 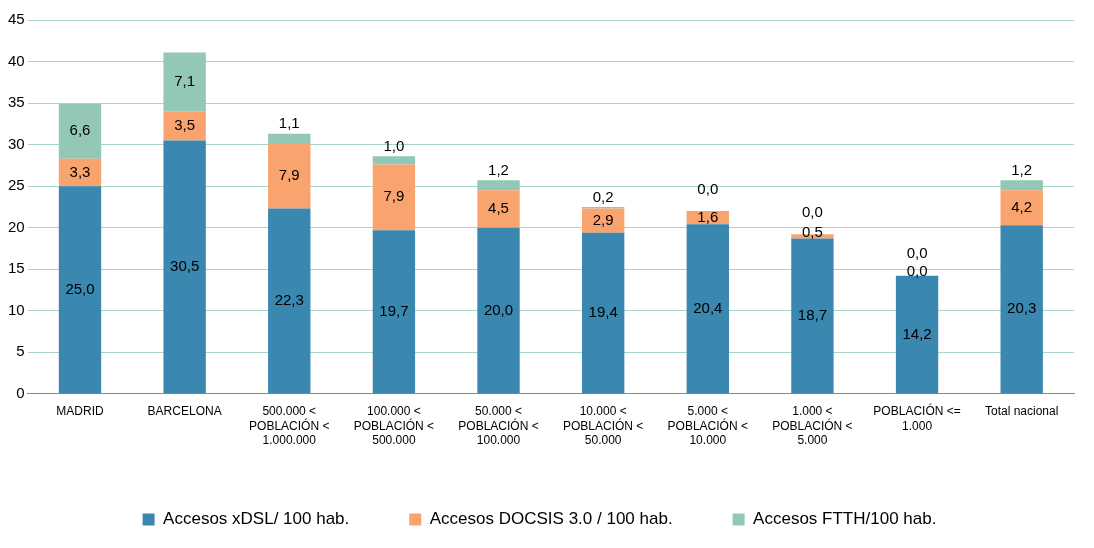 I want to click on data-label: 18,7, so click(x=812, y=315).